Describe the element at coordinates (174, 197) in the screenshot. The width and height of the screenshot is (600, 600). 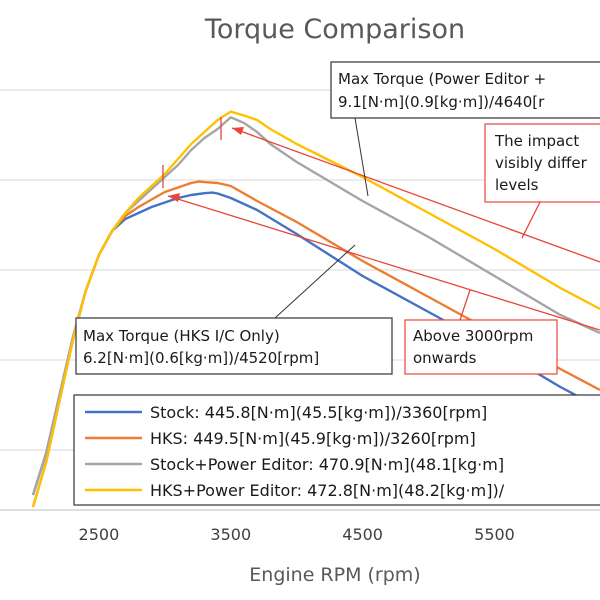
I see `arrowhead-lower` at that location.